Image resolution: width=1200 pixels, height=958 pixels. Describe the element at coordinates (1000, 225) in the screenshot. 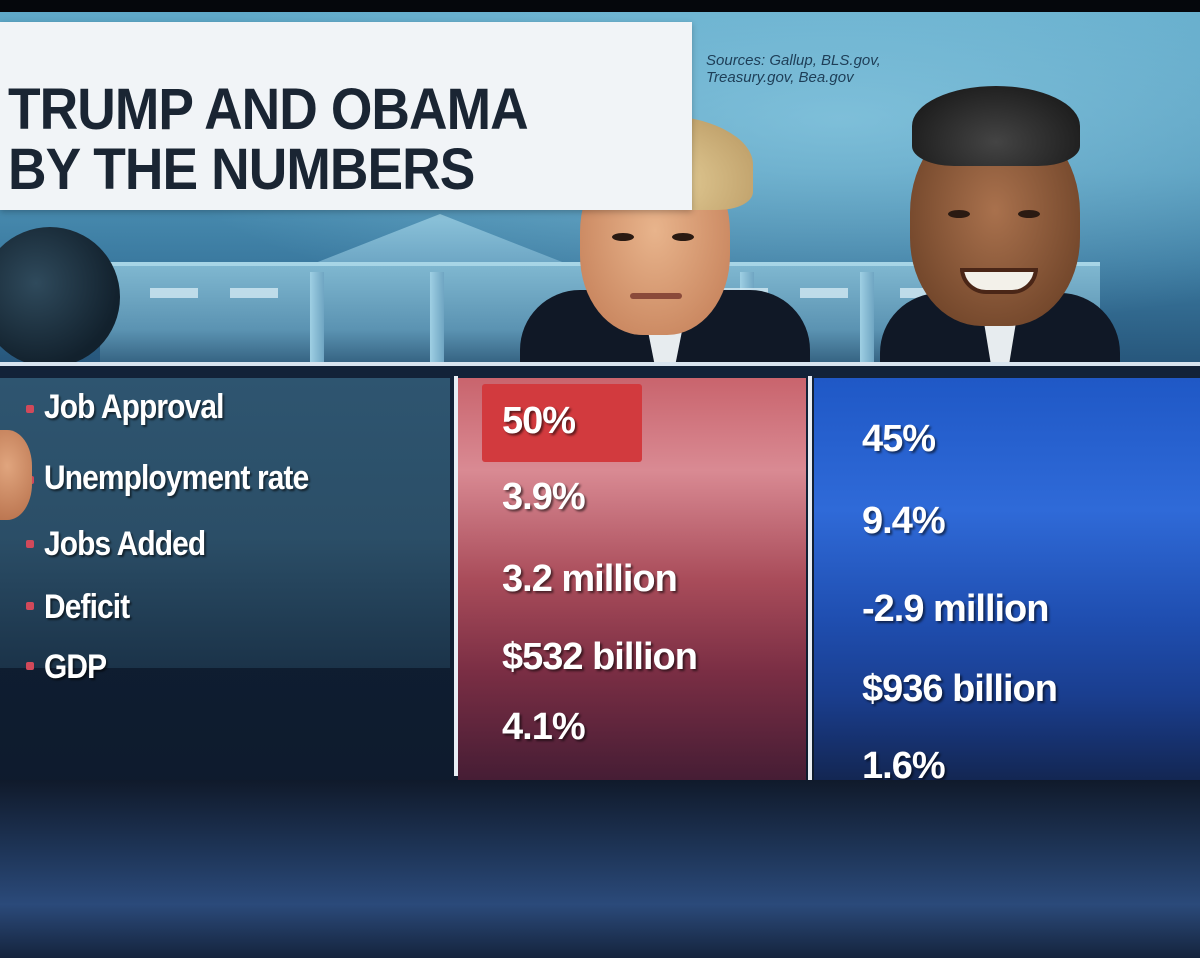

I see `obama-portrait` at that location.